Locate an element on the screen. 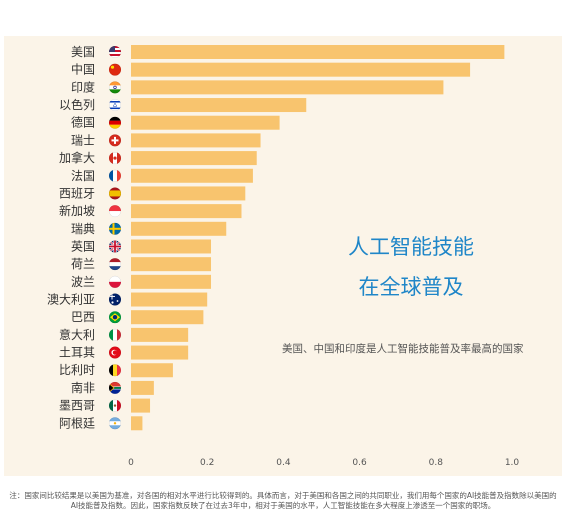 The height and width of the screenshot is (522, 566). it-flag-icon is located at coordinates (115, 334).